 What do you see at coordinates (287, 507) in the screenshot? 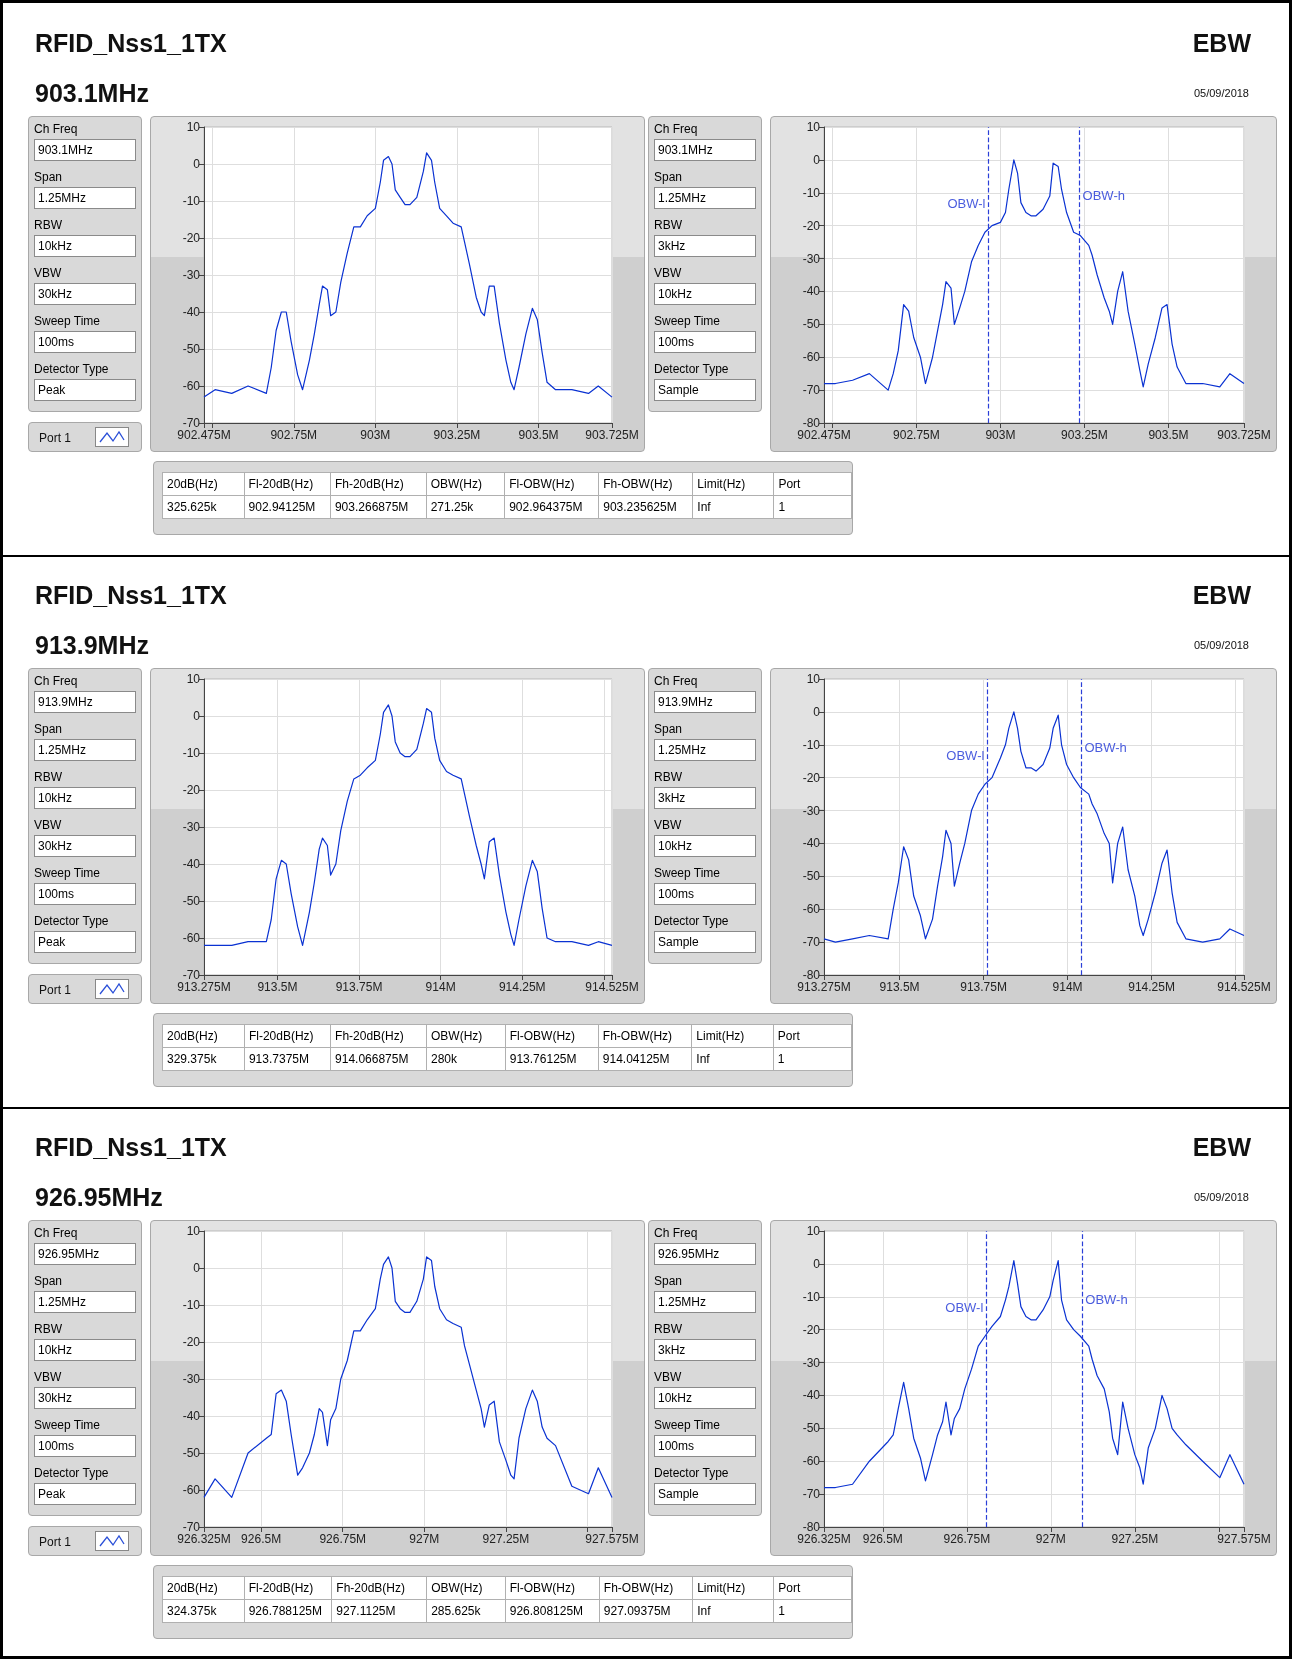
I see `text: 902.94125M` at bounding box center [287, 507].